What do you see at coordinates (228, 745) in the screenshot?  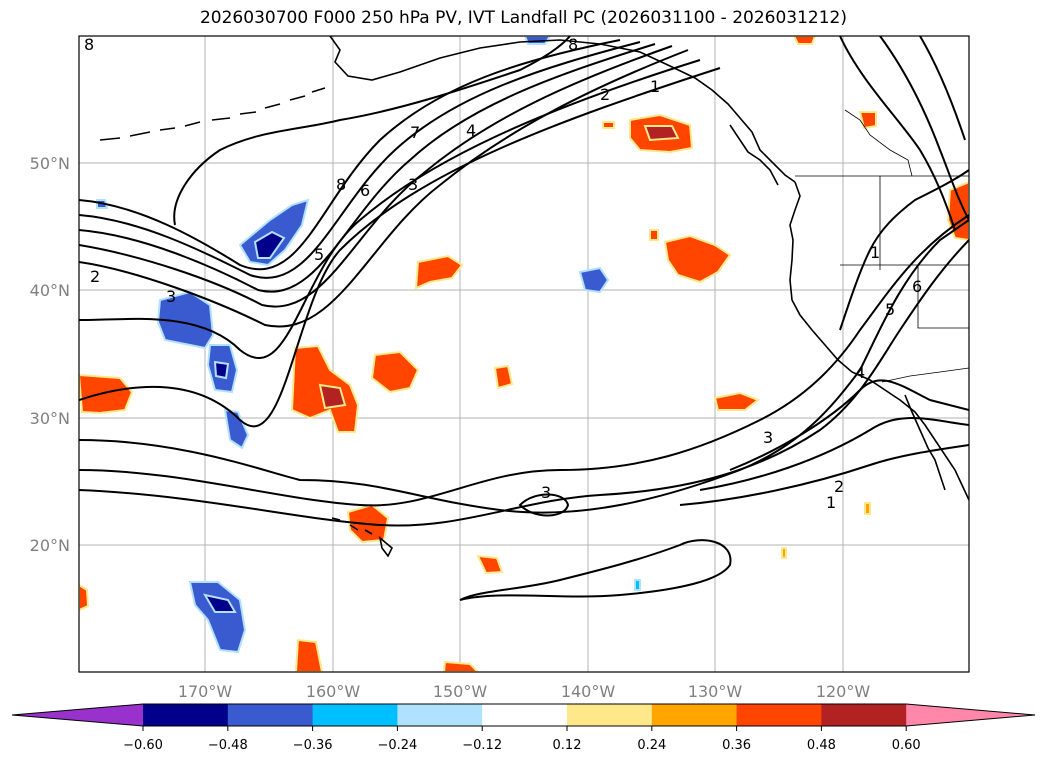 I see `colorbar-tick-label: −0.48` at bounding box center [228, 745].